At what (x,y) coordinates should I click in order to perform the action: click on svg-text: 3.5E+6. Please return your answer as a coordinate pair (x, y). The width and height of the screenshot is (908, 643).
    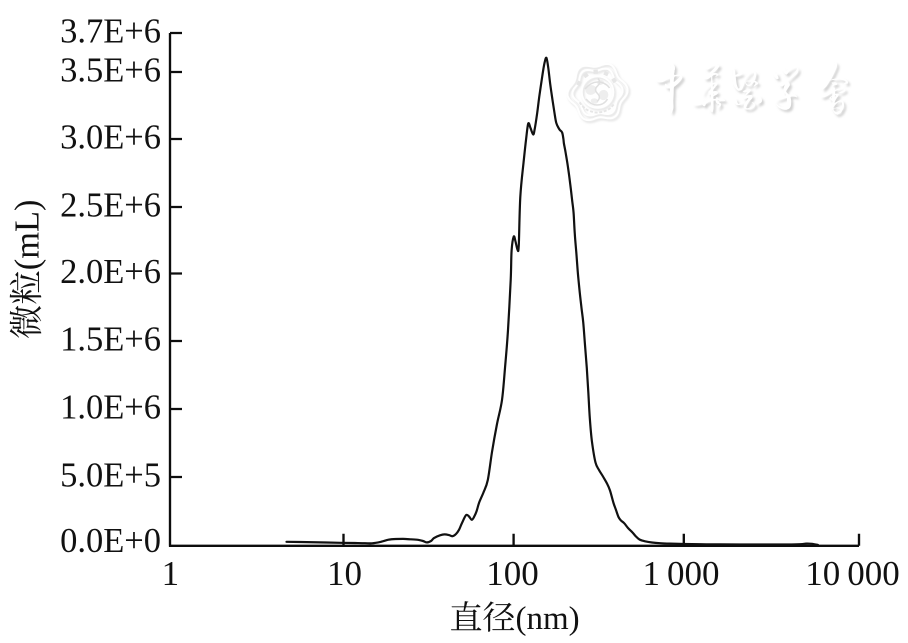
    Looking at the image, I should click on (110, 71).